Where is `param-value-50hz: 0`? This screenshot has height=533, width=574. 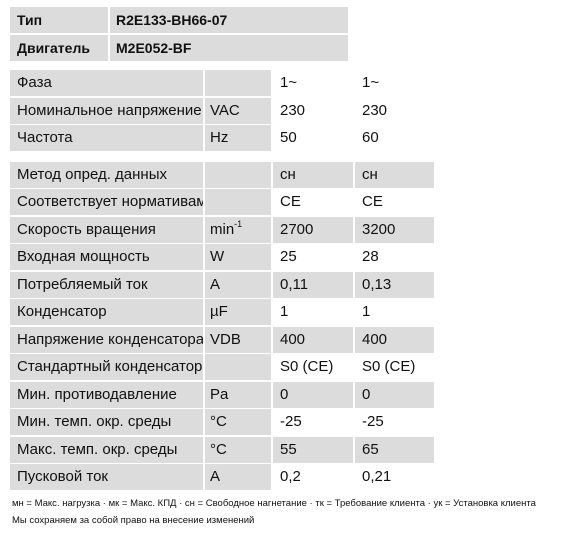
param-value-50hz: 0 is located at coordinates (313, 395).